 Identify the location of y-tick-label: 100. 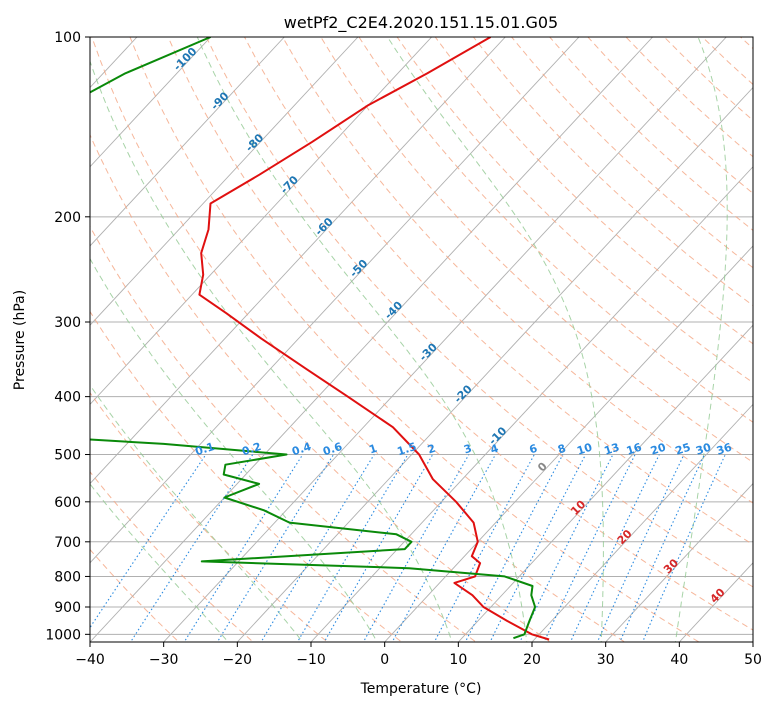
(67, 38).